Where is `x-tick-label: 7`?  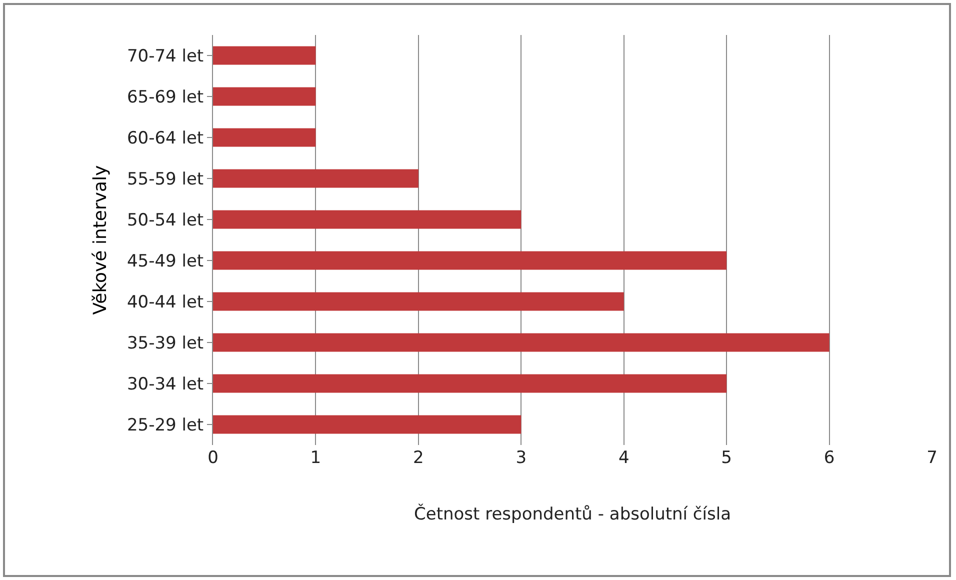
x-tick-label: 7 is located at coordinates (932, 458).